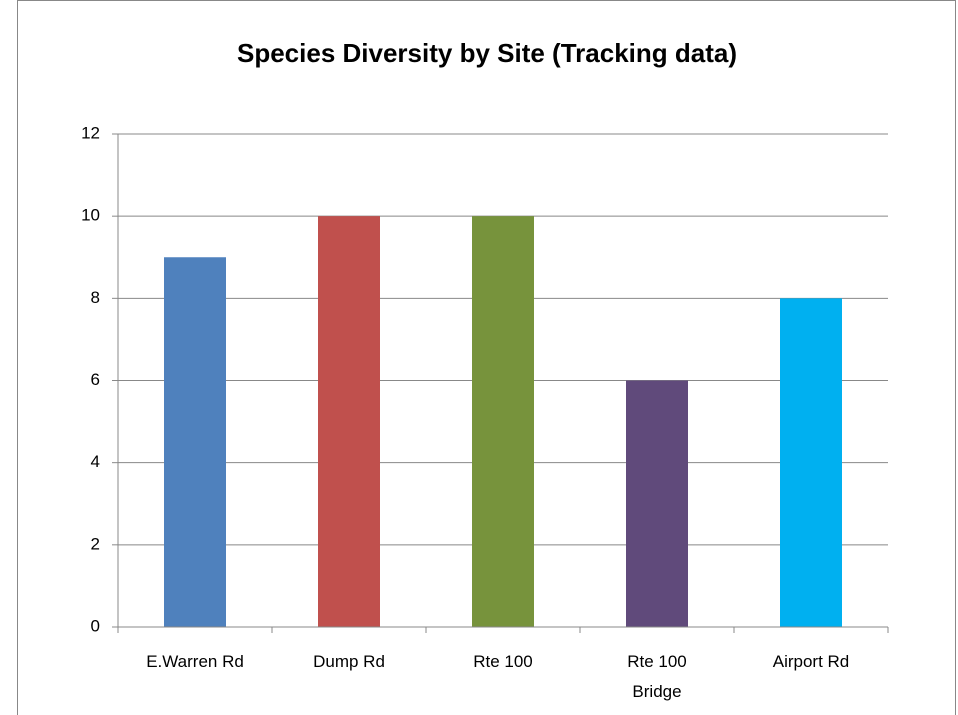 The height and width of the screenshot is (715, 958). What do you see at coordinates (95, 379) in the screenshot?
I see `y-tick-label: 6` at bounding box center [95, 379].